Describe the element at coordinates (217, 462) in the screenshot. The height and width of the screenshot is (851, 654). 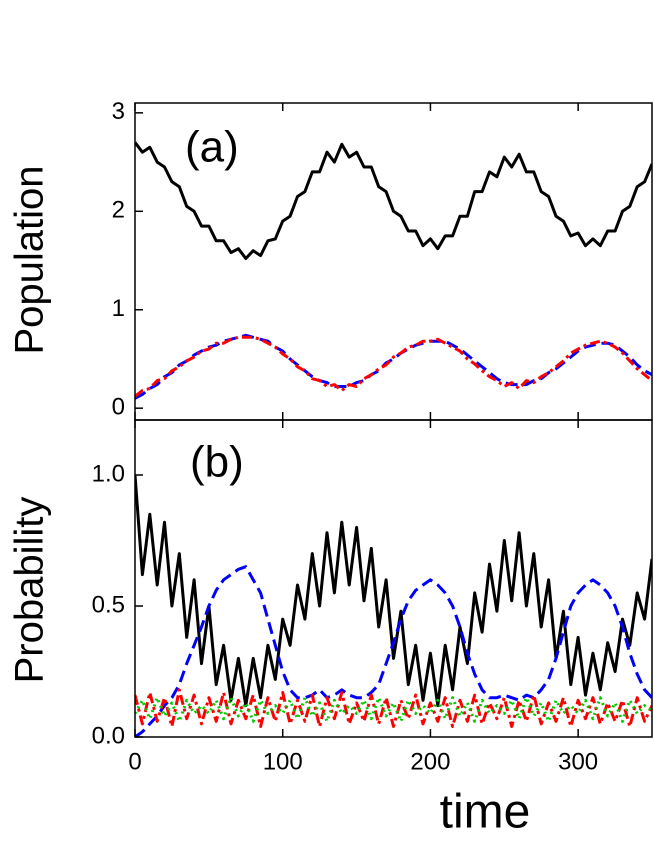
I see `panel-label: (b)` at that location.